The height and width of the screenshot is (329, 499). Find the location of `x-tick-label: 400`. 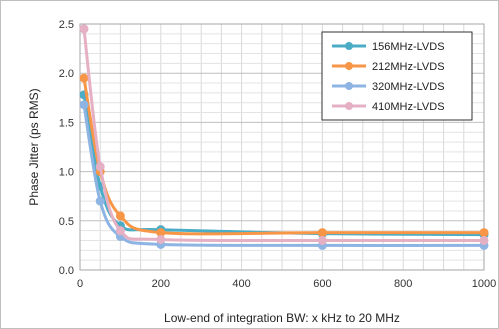

x-tick-label: 400 is located at coordinates (241, 284).